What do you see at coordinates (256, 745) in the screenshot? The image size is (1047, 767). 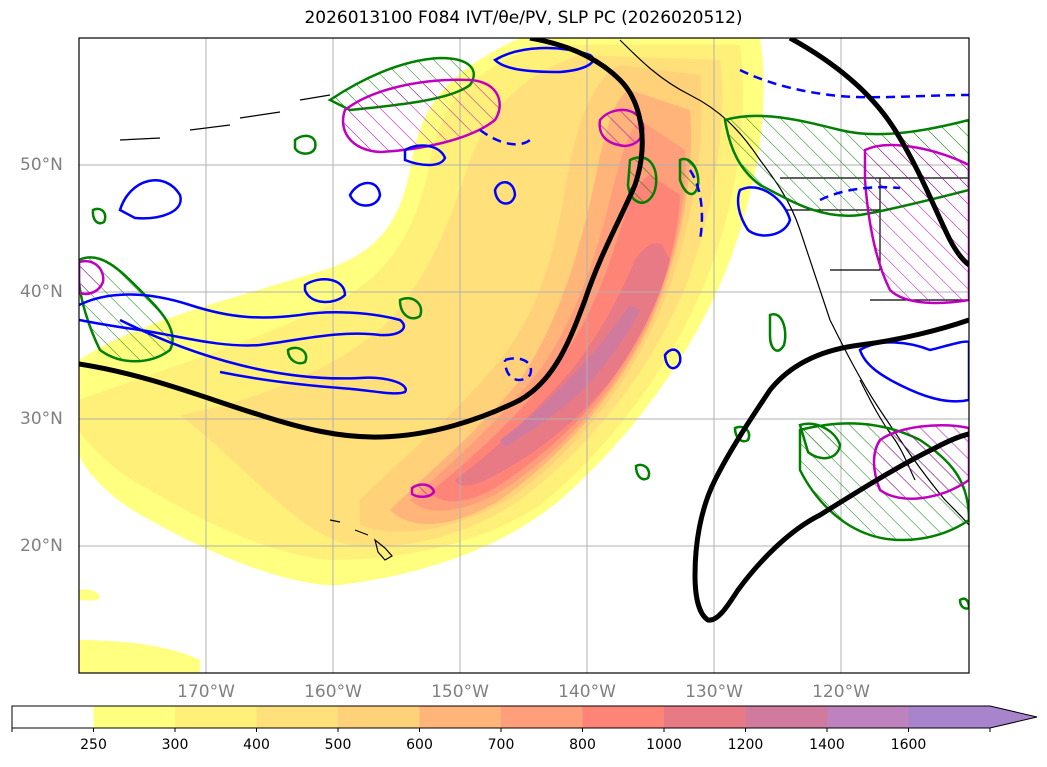 I see `colorbar-tick-label: 400` at bounding box center [256, 745].